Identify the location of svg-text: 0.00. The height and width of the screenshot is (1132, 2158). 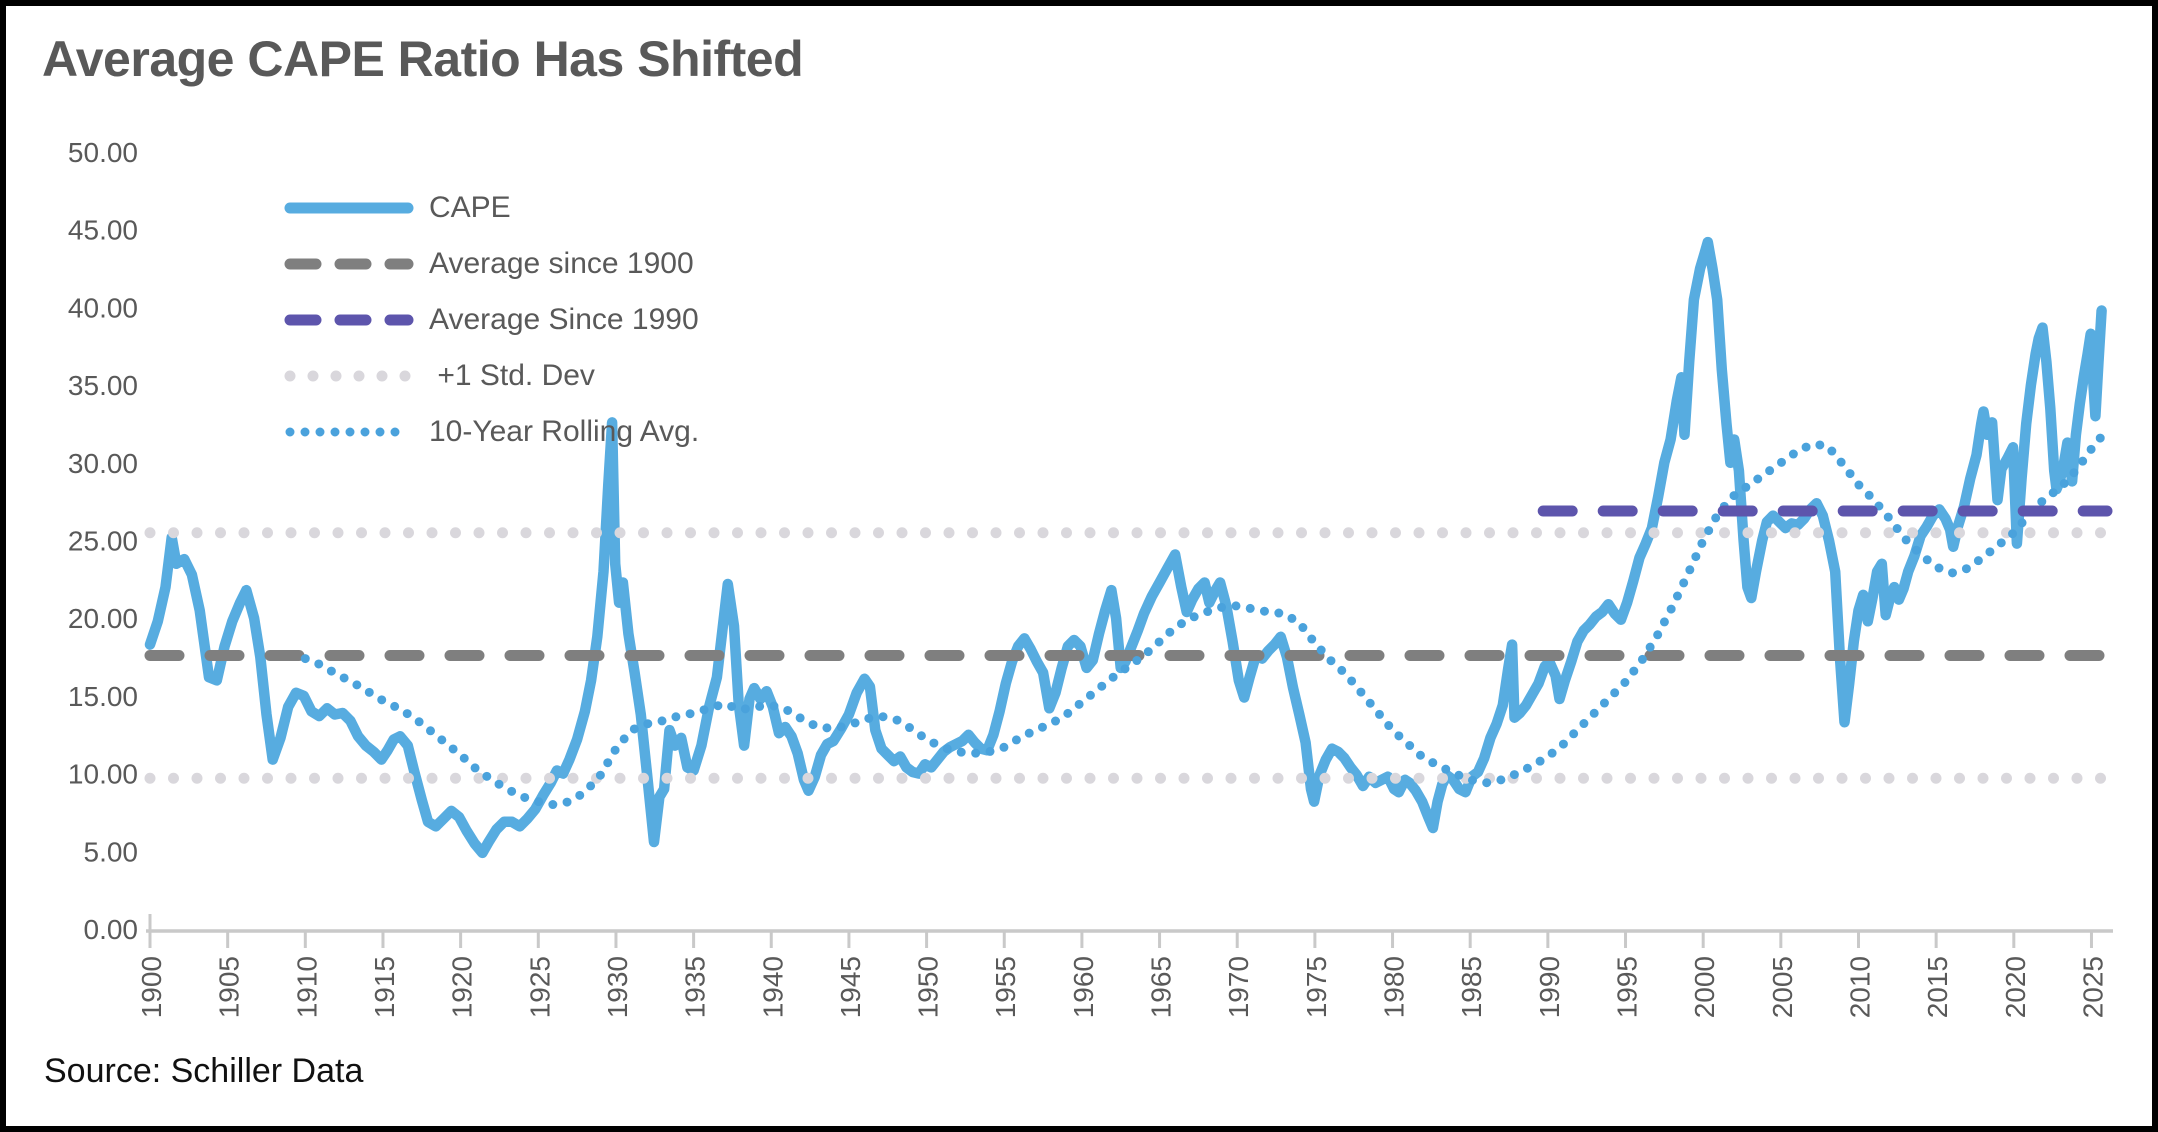
(111, 929).